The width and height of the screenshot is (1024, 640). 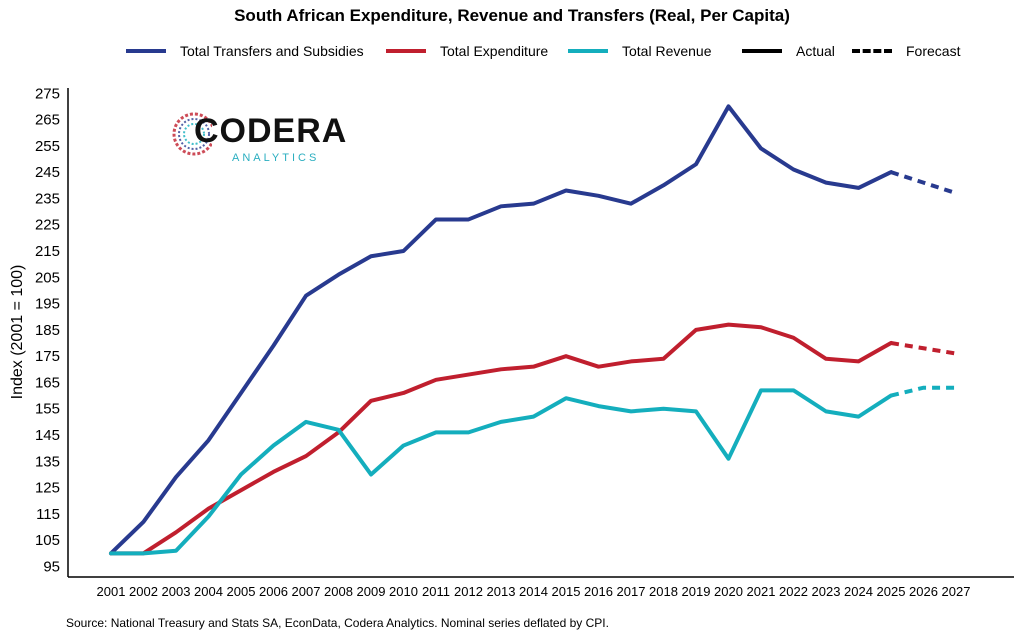 What do you see at coordinates (271, 131) in the screenshot?
I see `logo-wordmark: CODERA` at bounding box center [271, 131].